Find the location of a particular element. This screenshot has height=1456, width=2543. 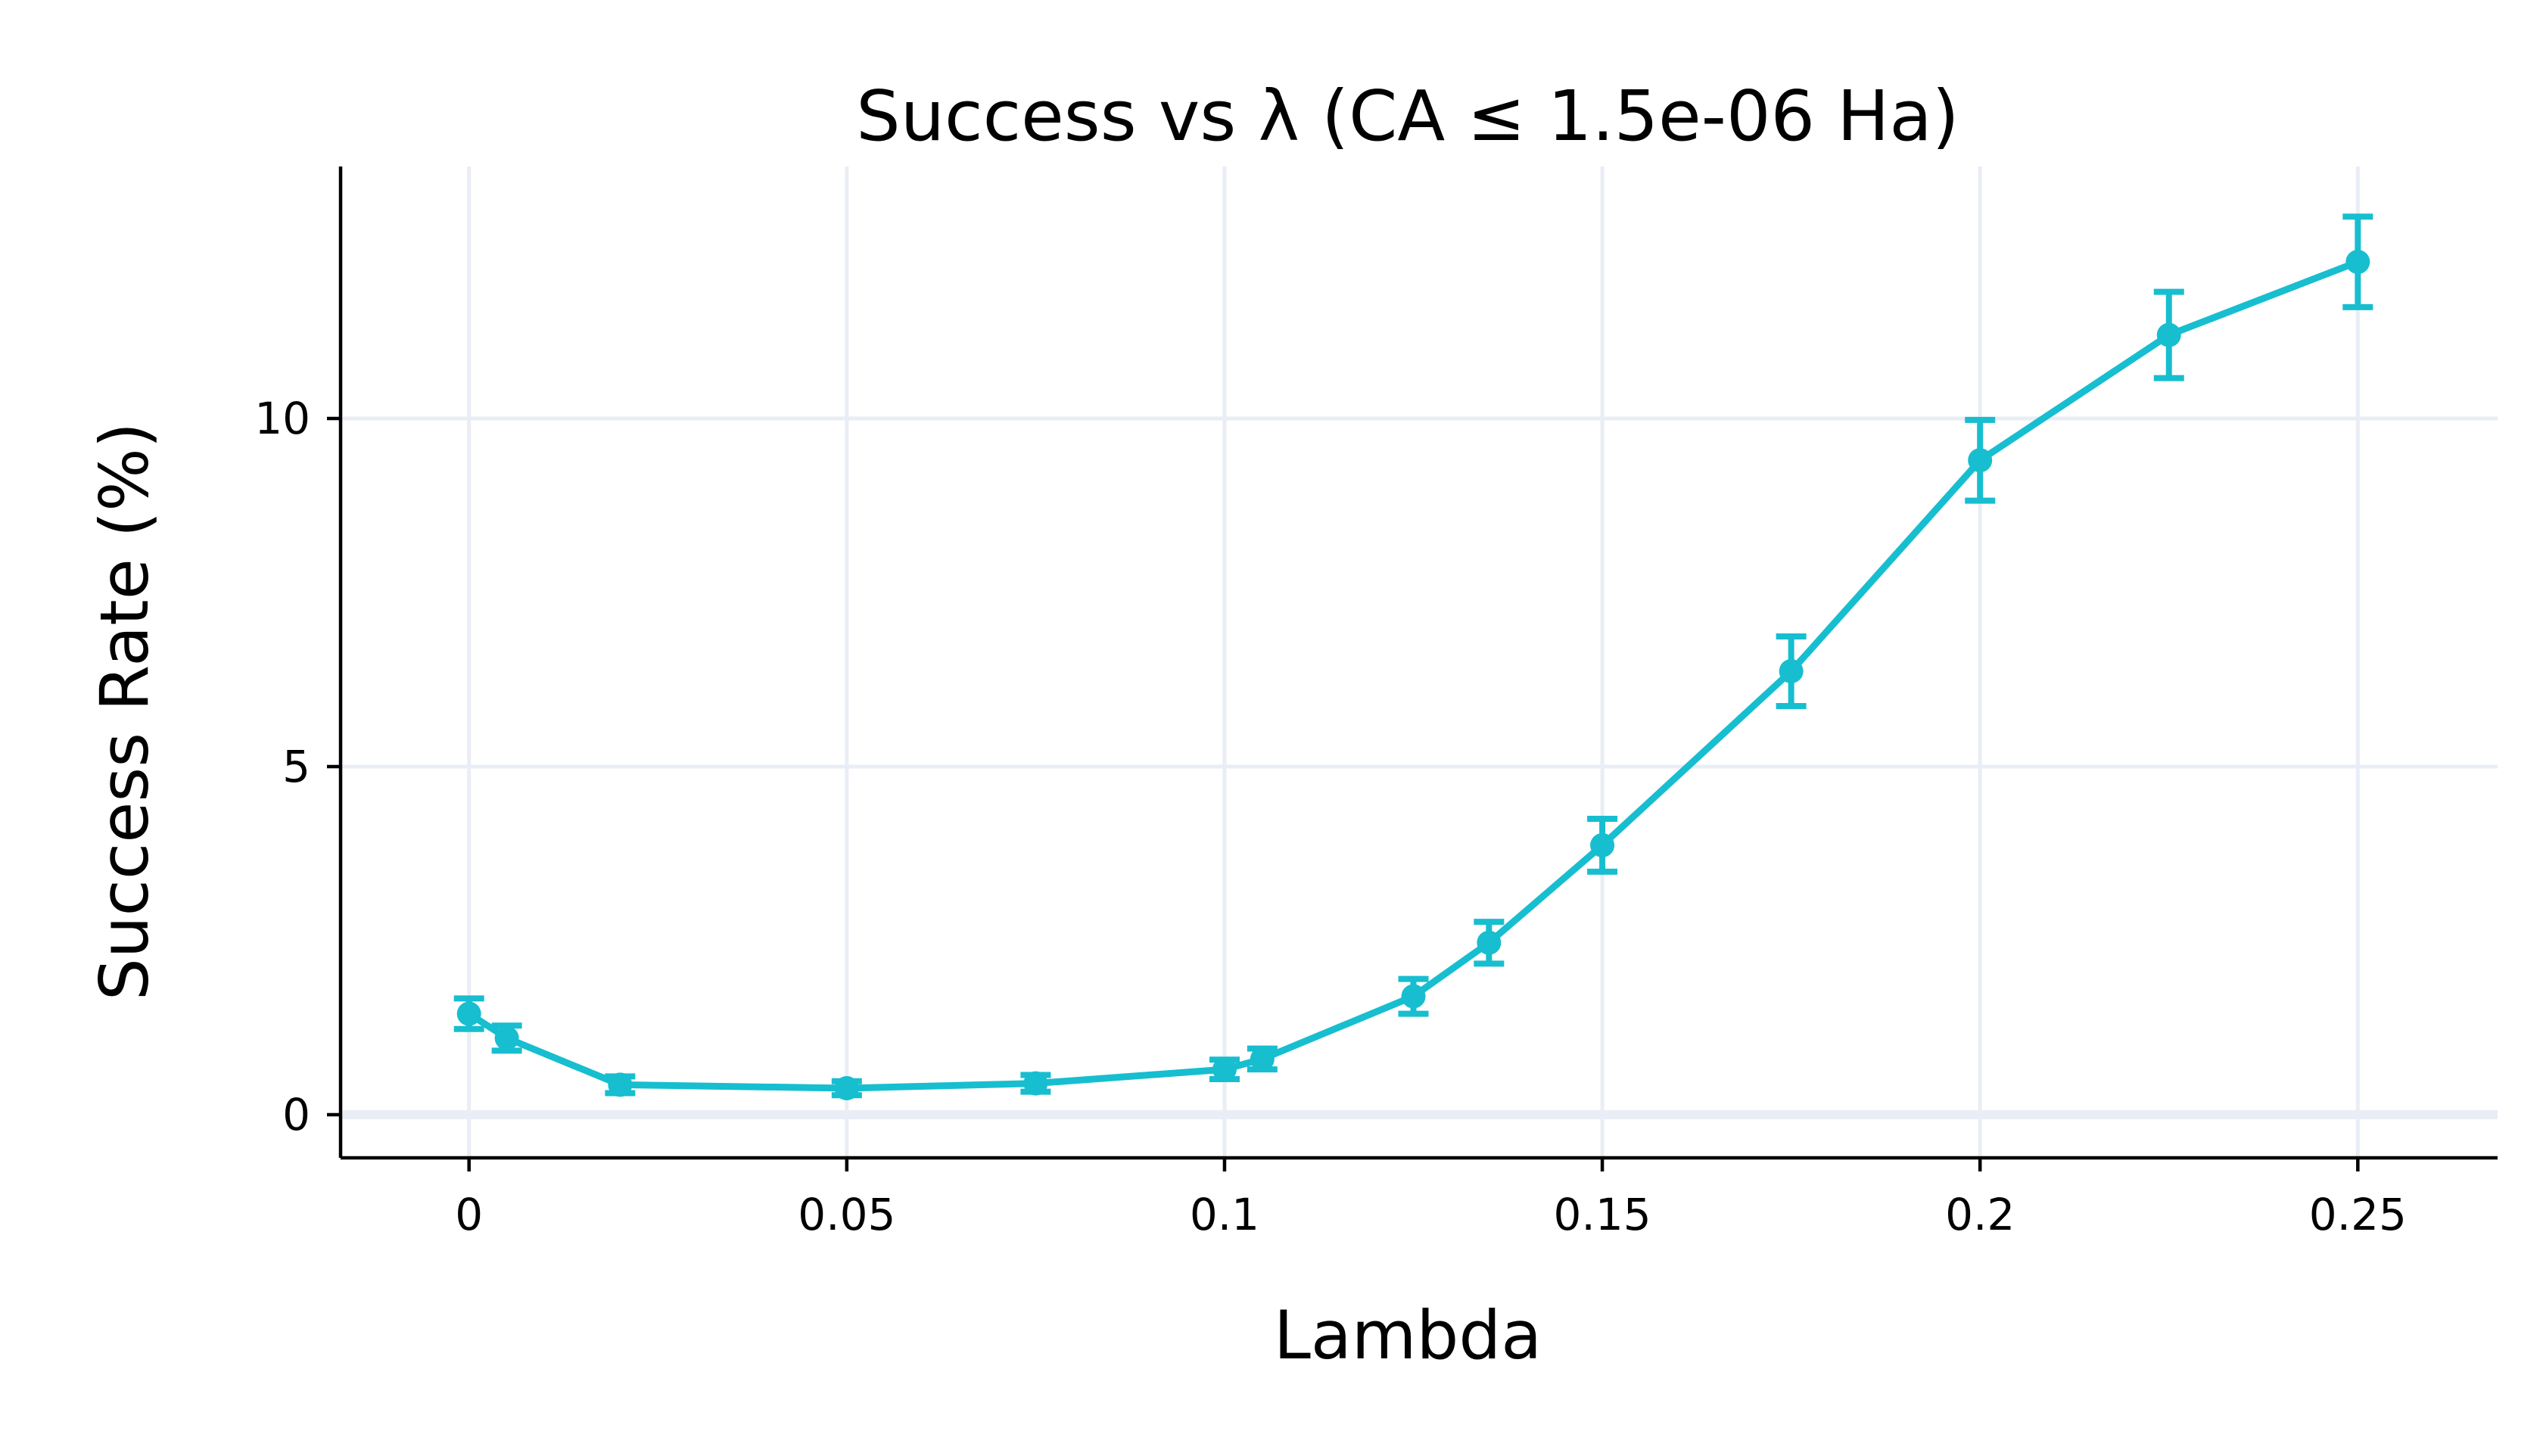

y-axis-title: Success Rate (%) is located at coordinates (124, 711).